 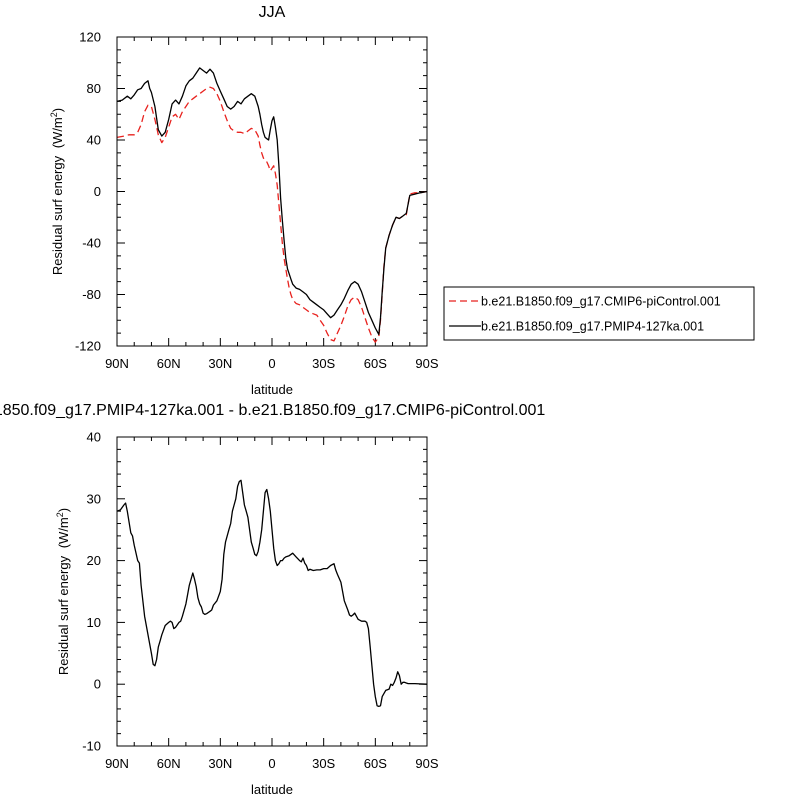 What do you see at coordinates (220, 363) in the screenshot?
I see `top-x-tick-label: 30N` at bounding box center [220, 363].